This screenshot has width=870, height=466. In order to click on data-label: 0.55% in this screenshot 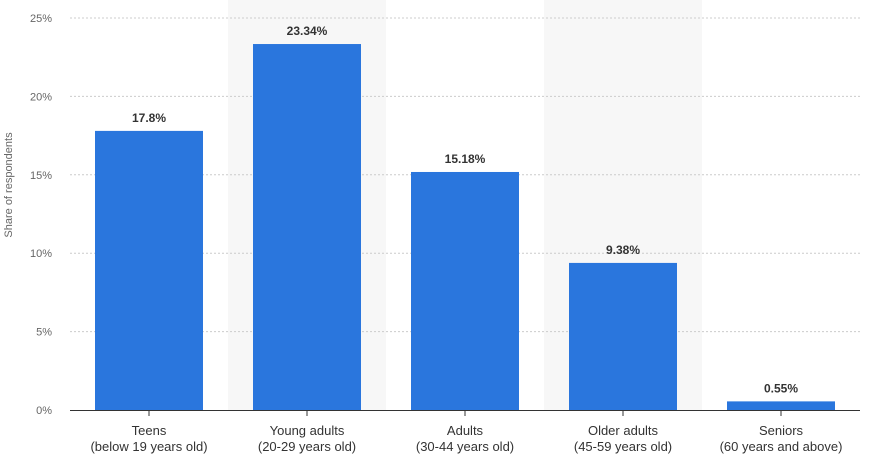, I will do `click(781, 388)`.